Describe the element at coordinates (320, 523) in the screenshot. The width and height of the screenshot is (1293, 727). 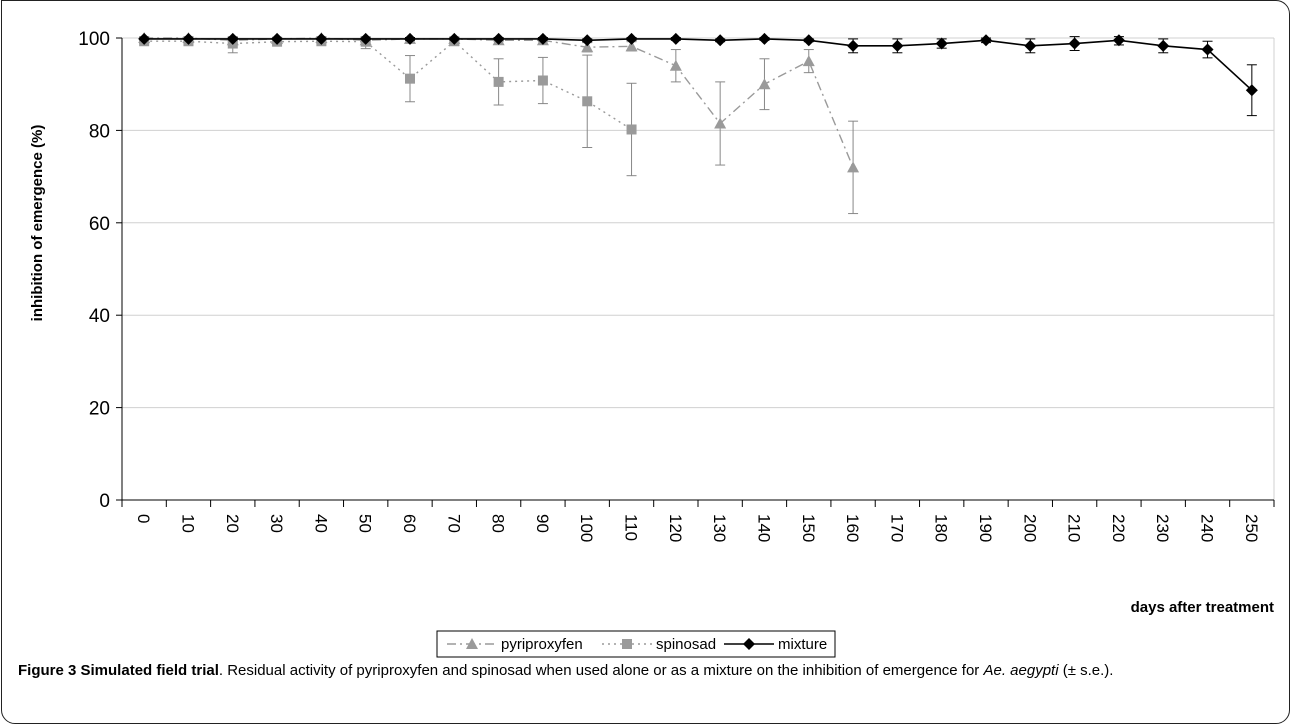
I see `x-tick-label: 40` at that location.